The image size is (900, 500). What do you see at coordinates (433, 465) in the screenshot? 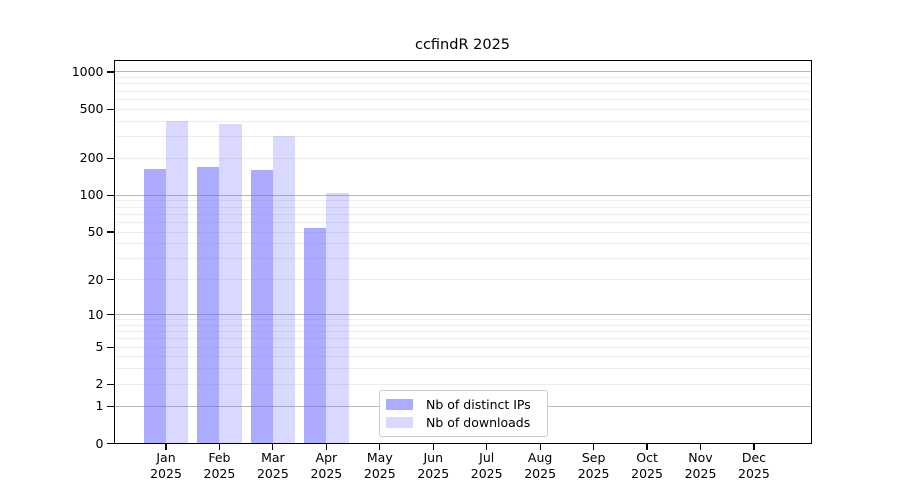
I see `x-axis-tick-label: Jun 2025` at bounding box center [433, 465].